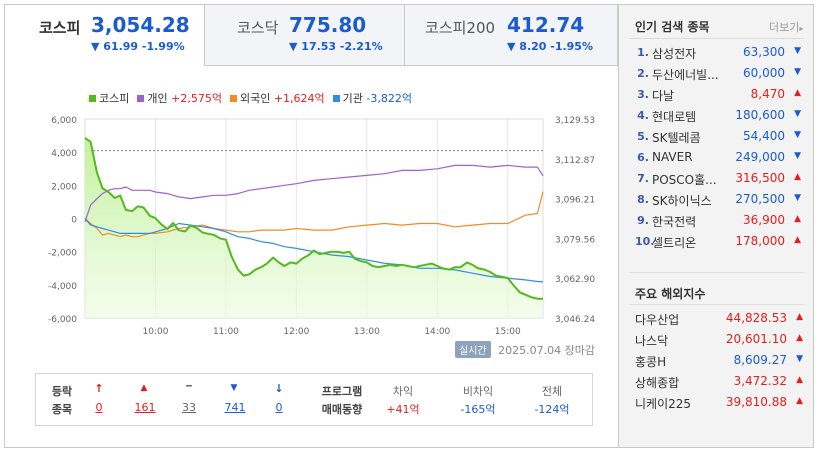 Image resolution: width=818 pixels, height=452 pixels. Describe the element at coordinates (226, 332) in the screenshot. I see `x-axis-tick: 11:00` at that location.